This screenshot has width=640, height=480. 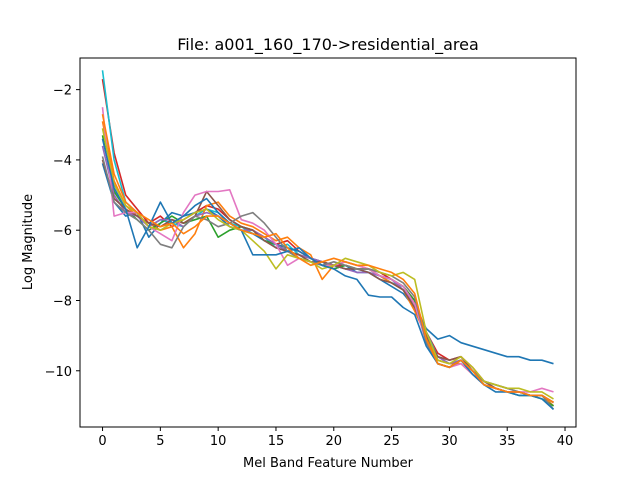 I want to click on x-axis: 0 5 10 15 20 25 30 35 40, so click(x=335, y=438).